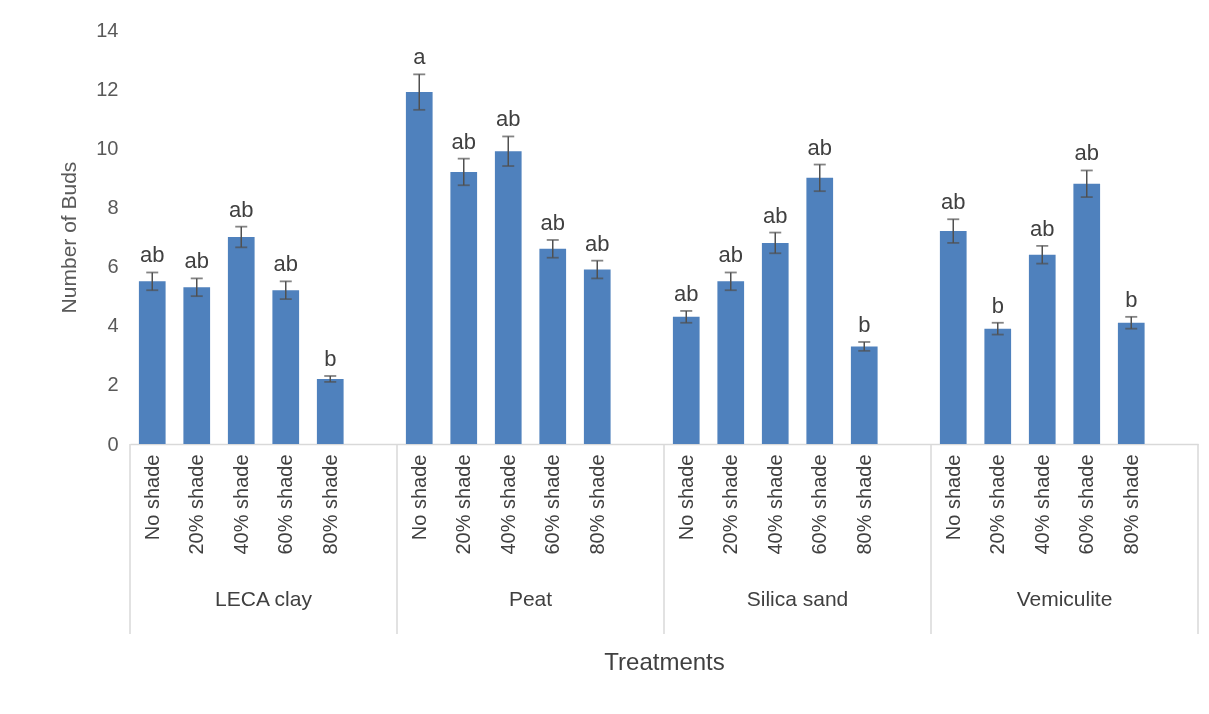 This screenshot has height=714, width=1209. What do you see at coordinates (107, 88) in the screenshot?
I see `y-tick-label: 12` at bounding box center [107, 88].